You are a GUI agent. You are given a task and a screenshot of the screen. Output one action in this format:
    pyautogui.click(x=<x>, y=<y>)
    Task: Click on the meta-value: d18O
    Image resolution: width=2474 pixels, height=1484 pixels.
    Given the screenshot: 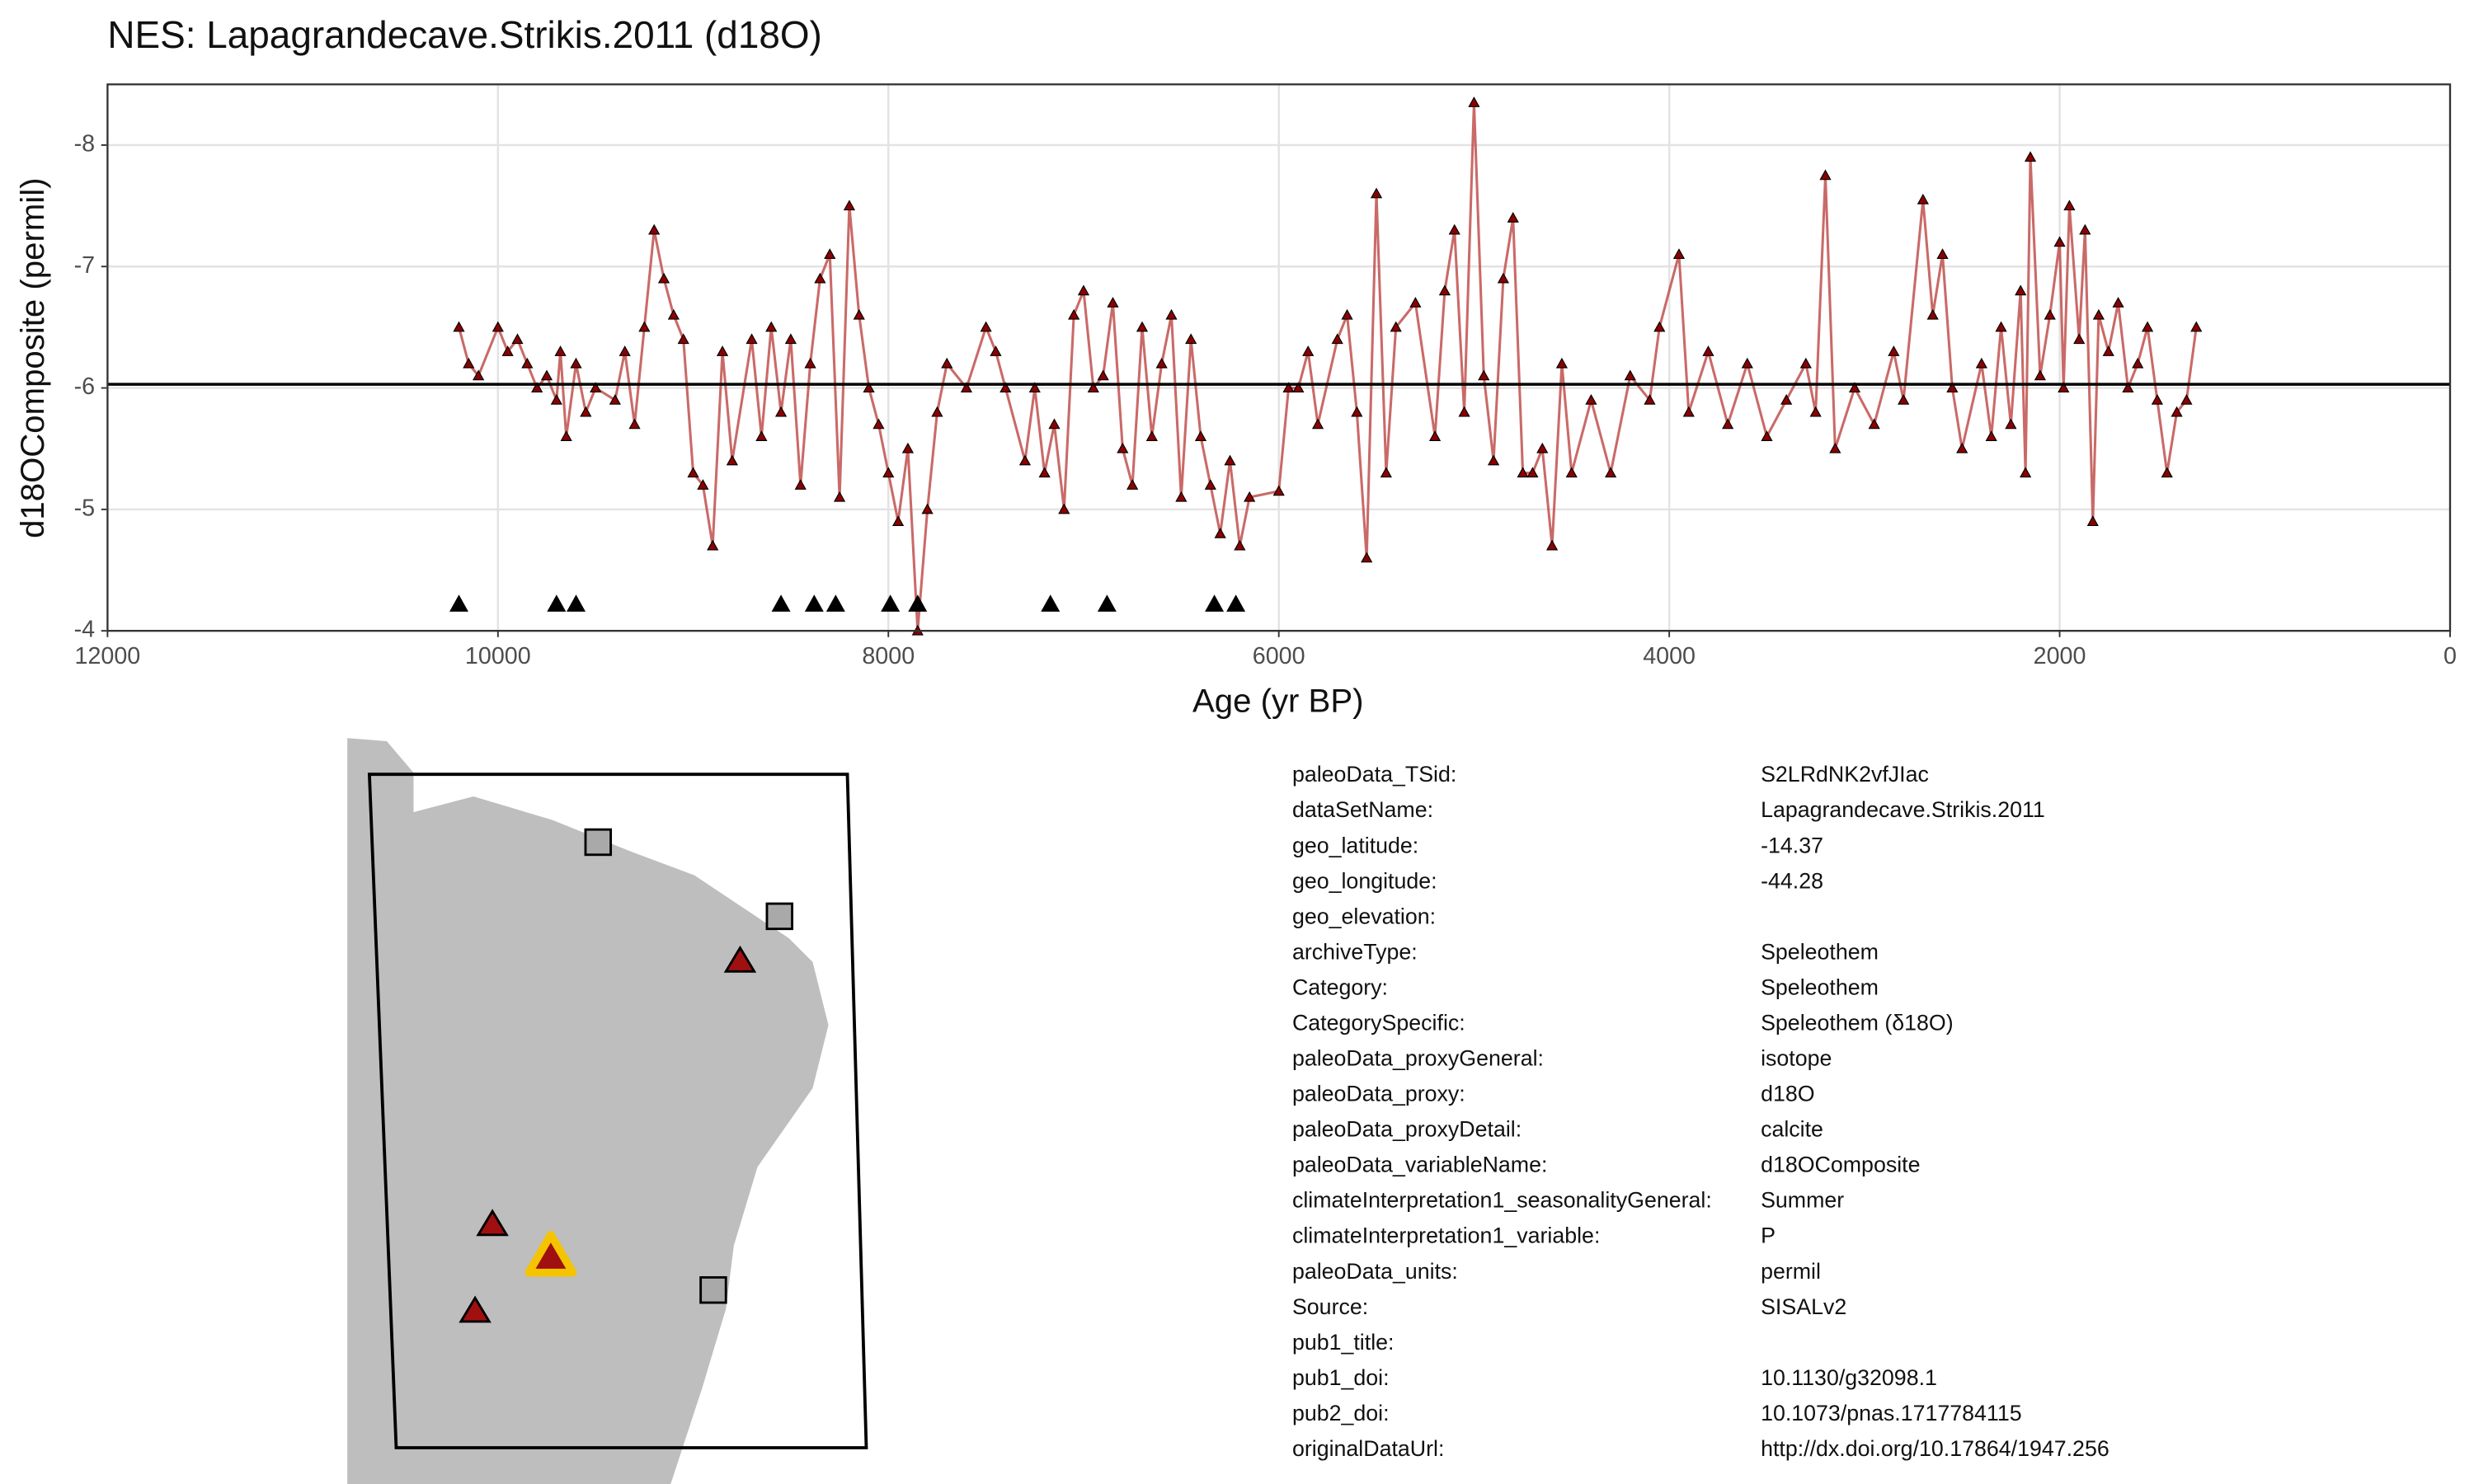 What is the action you would take?
    pyautogui.click(x=1787, y=1094)
    